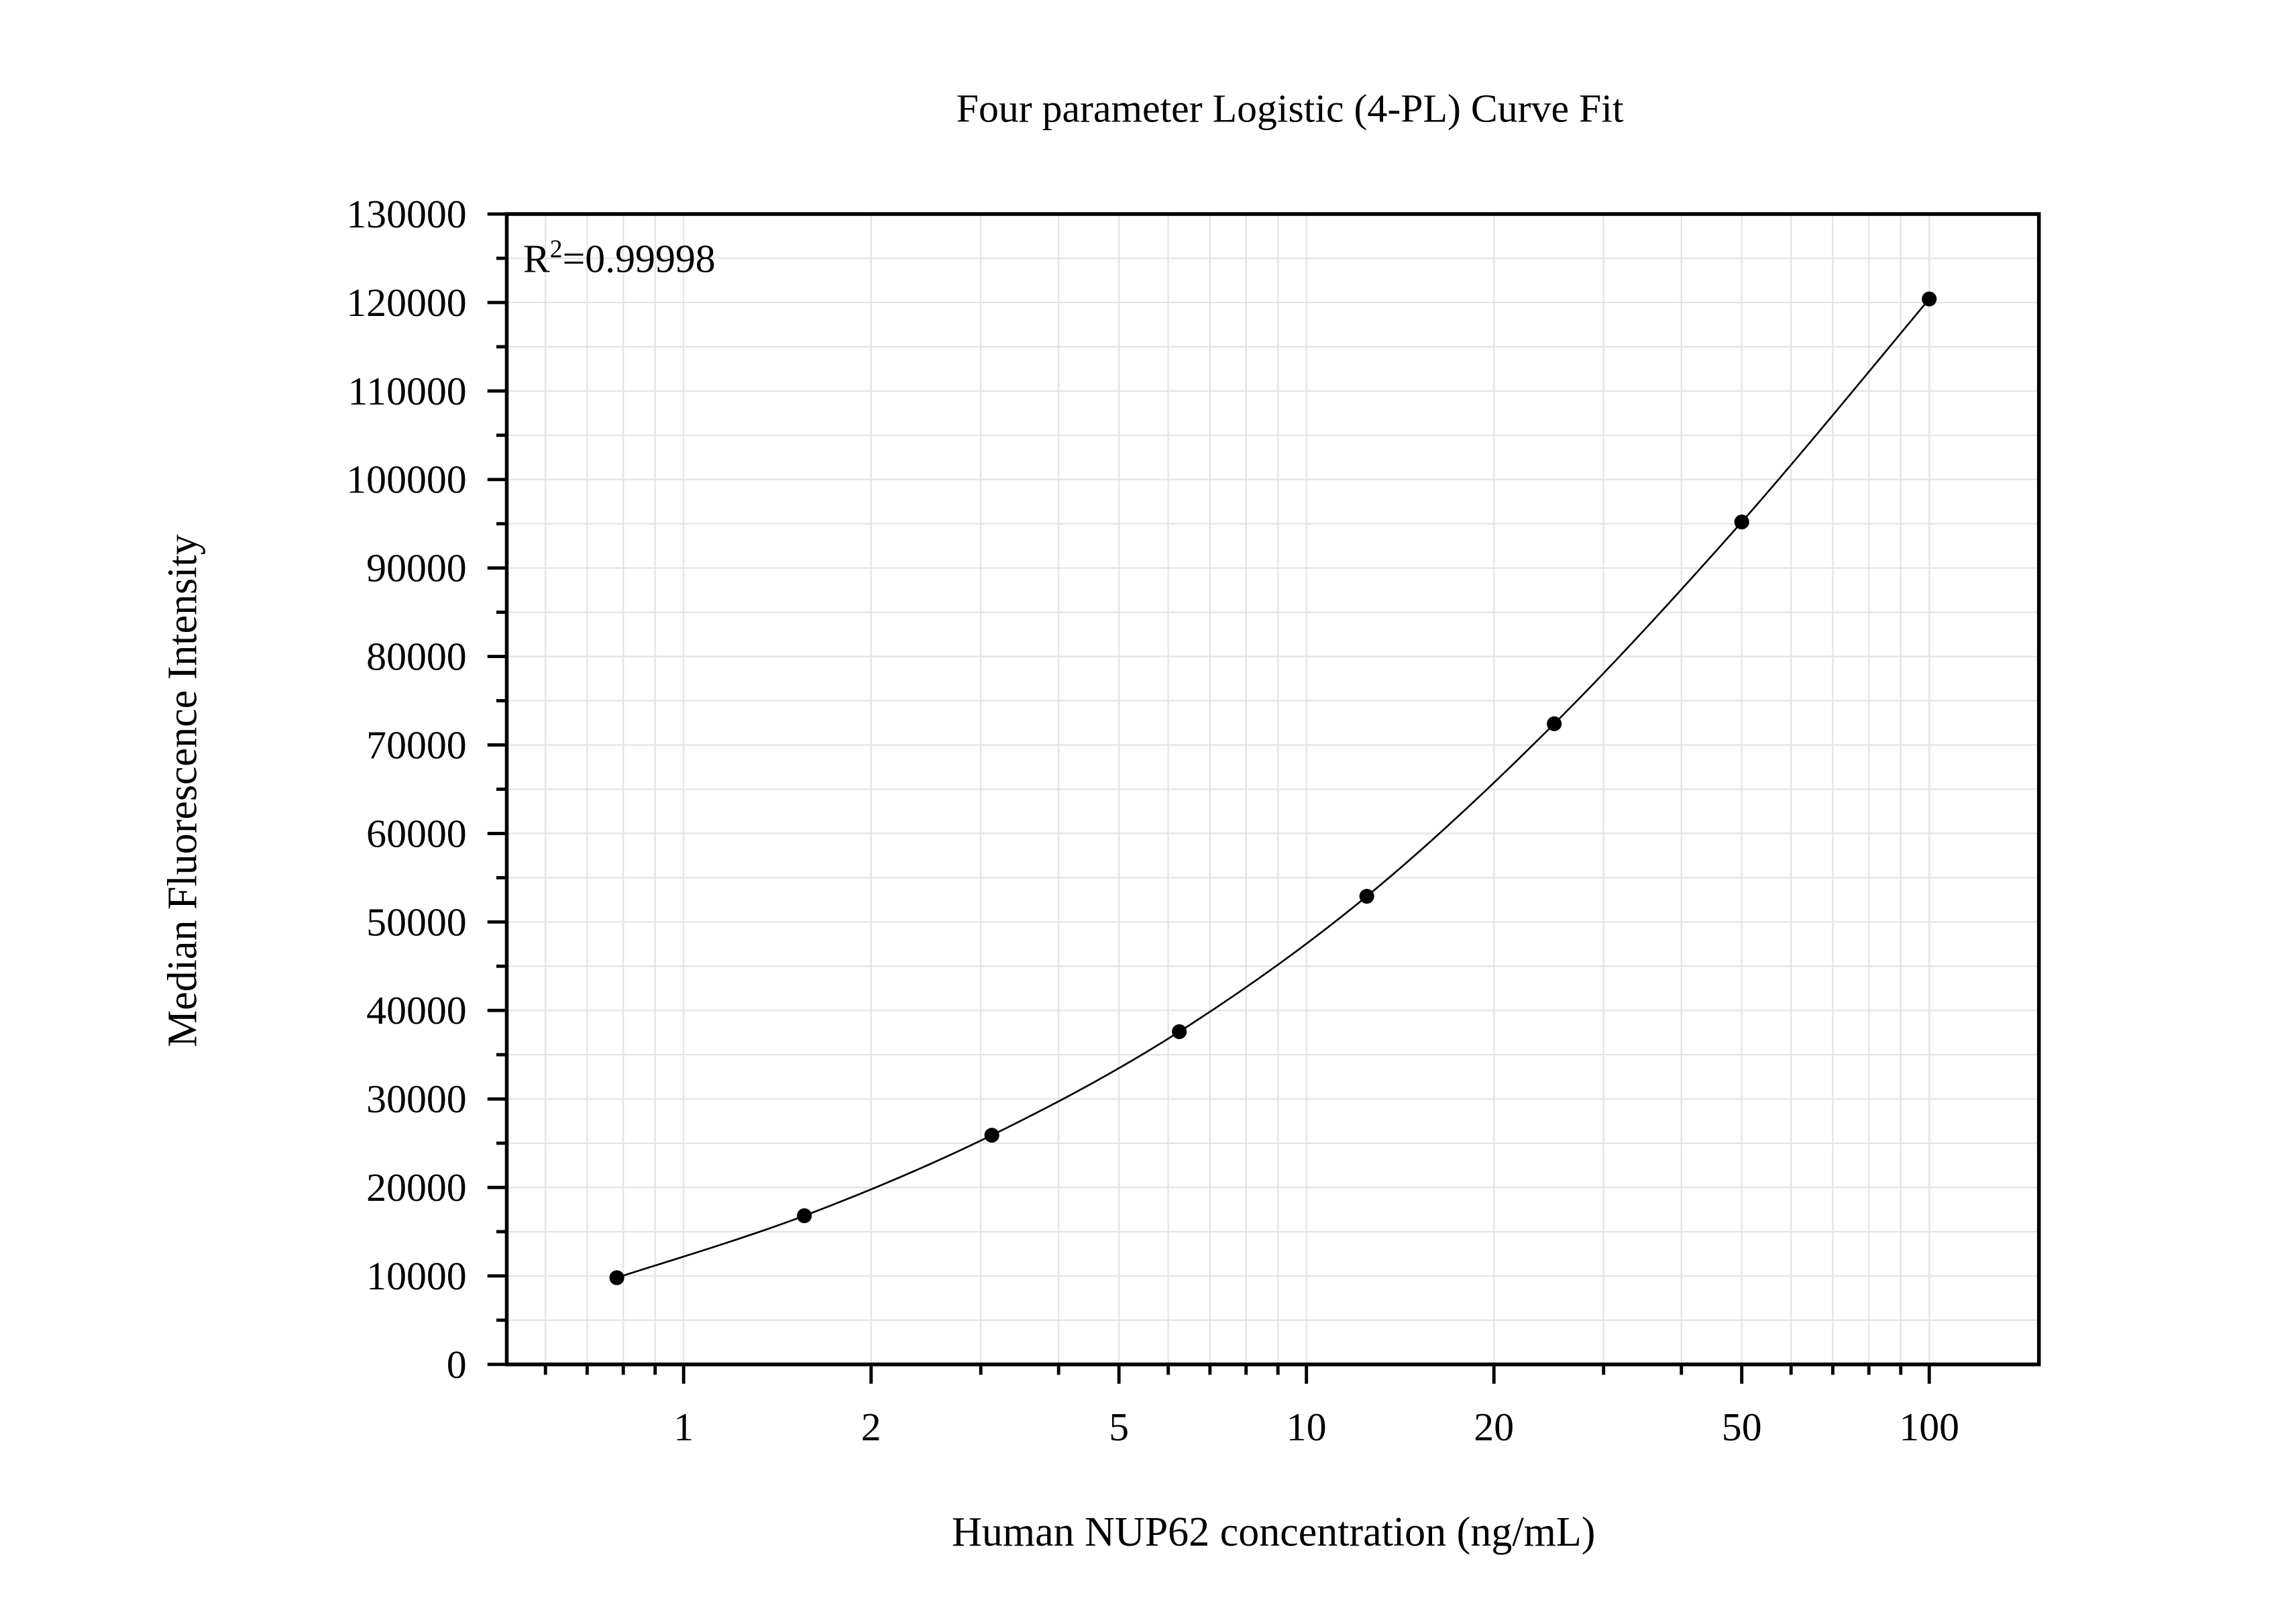 The height and width of the screenshot is (1604, 2296). Describe the element at coordinates (416, 1010) in the screenshot. I see `y-tick-label: 40000` at that location.